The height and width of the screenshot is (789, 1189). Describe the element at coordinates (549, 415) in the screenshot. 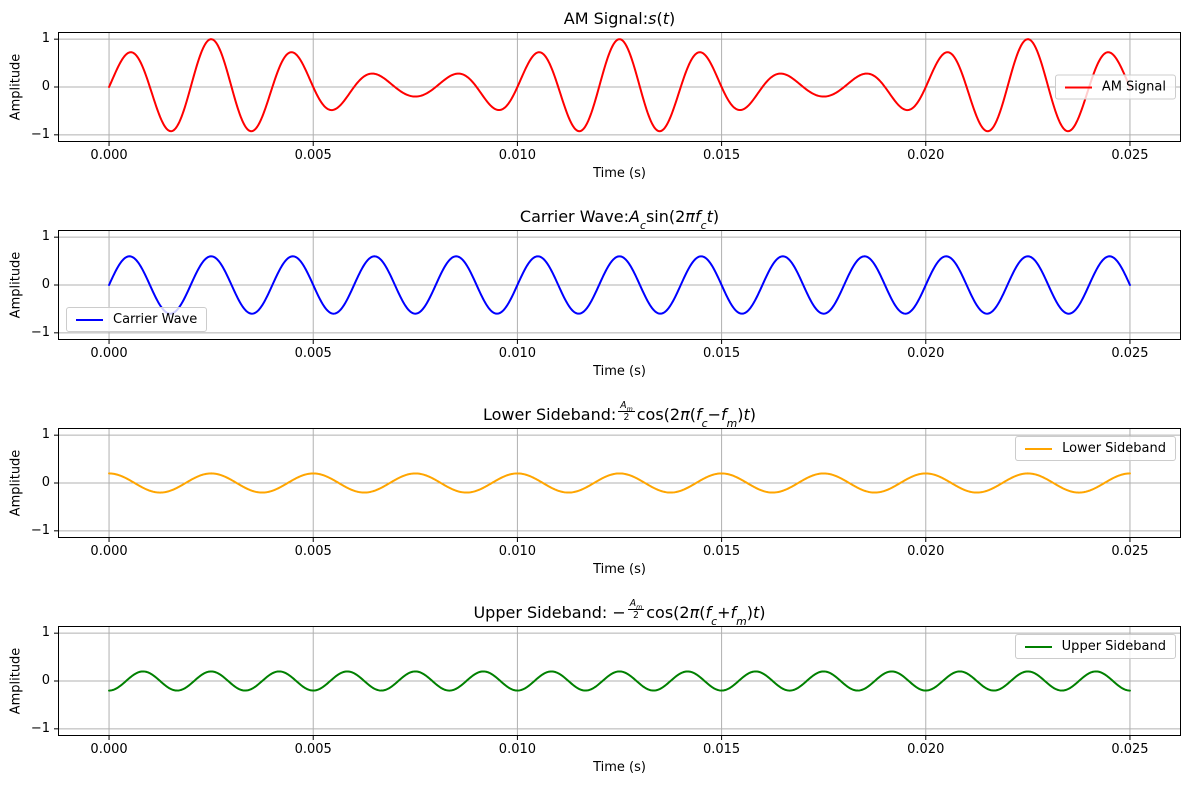

I see `title-text-part: Lower Sideband:` at that location.